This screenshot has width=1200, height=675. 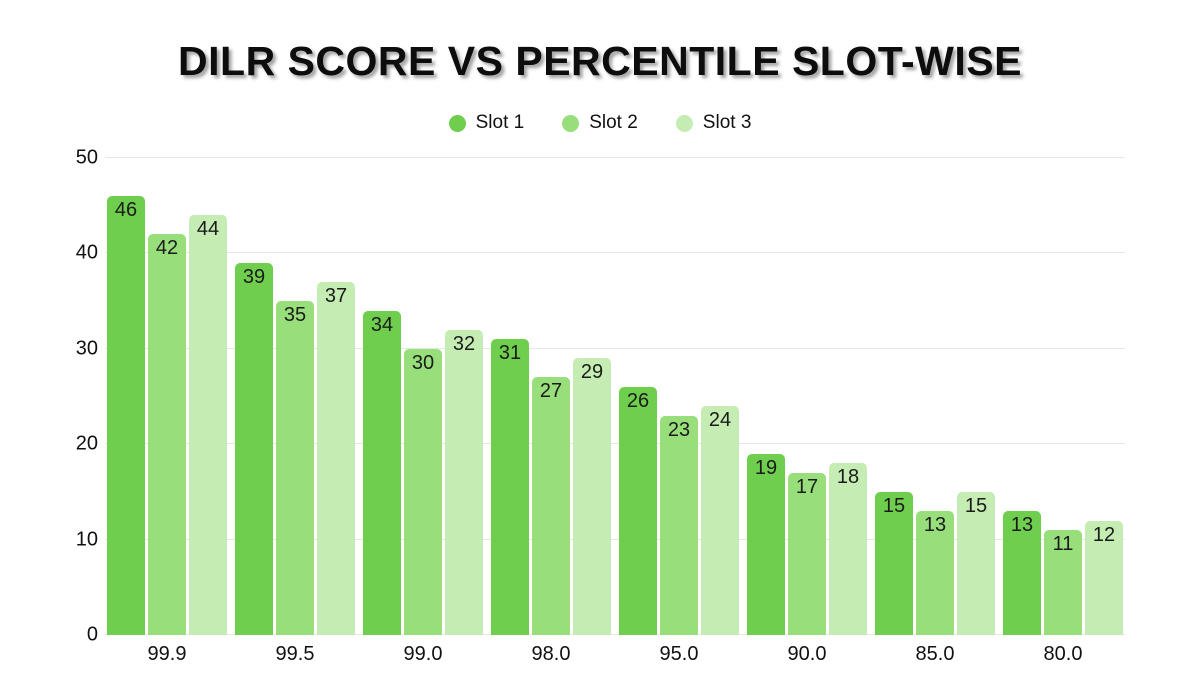 What do you see at coordinates (510, 353) in the screenshot?
I see `bar-value-label: 31` at bounding box center [510, 353].